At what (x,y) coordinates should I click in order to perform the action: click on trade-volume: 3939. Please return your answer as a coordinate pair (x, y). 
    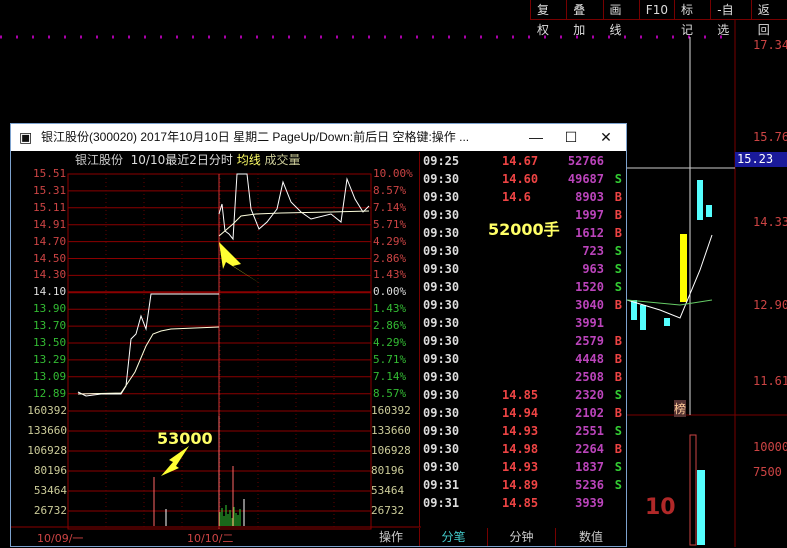
    Looking at the image, I should click on (589, 503).